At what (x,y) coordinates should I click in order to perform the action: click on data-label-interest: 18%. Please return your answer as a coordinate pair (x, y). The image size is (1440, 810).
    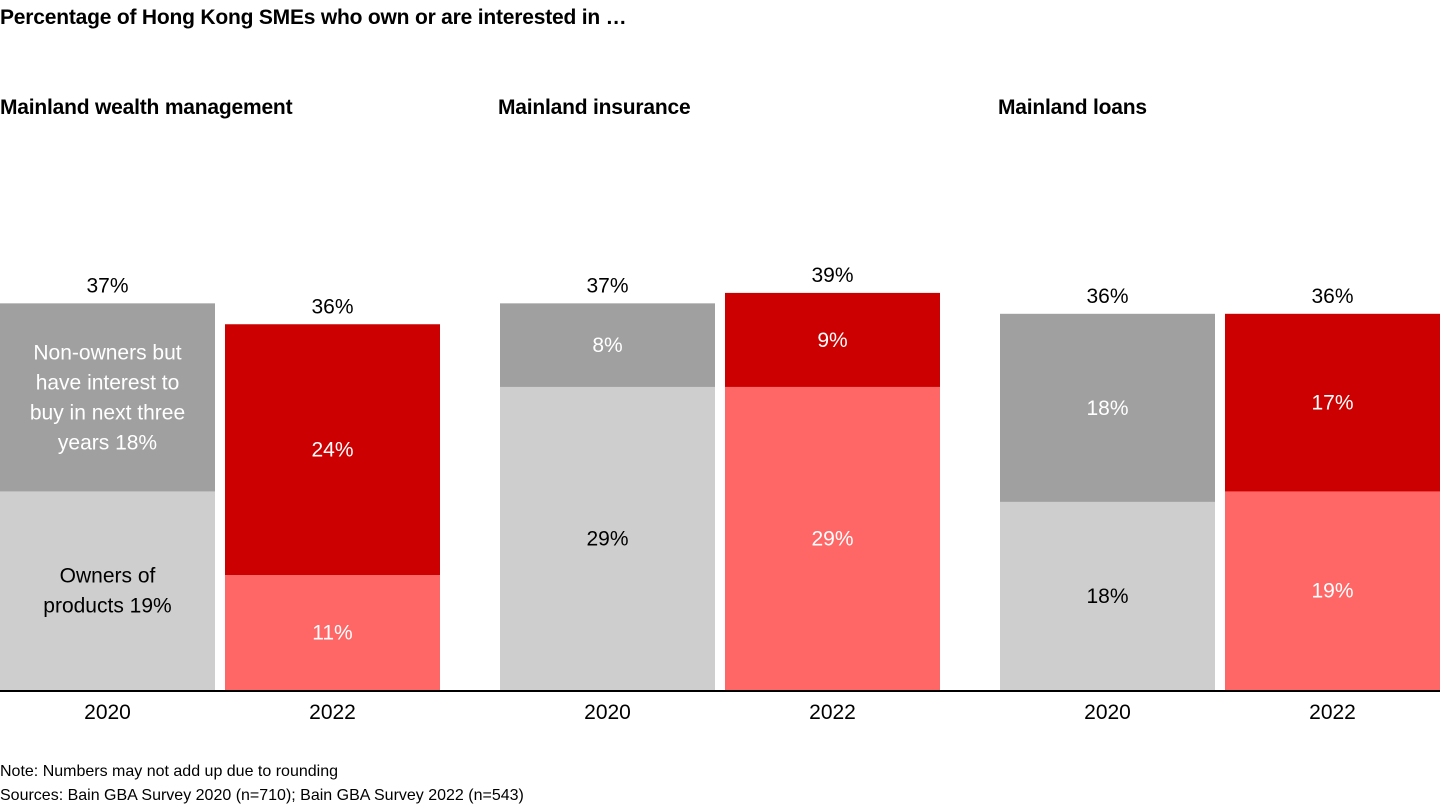
    Looking at the image, I should click on (1107, 408).